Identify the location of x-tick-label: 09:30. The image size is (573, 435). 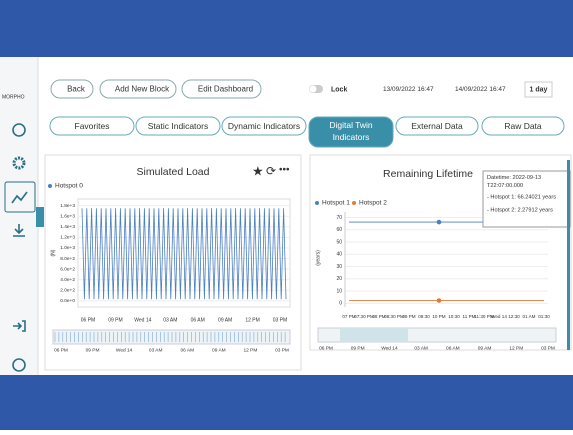
(424, 316).